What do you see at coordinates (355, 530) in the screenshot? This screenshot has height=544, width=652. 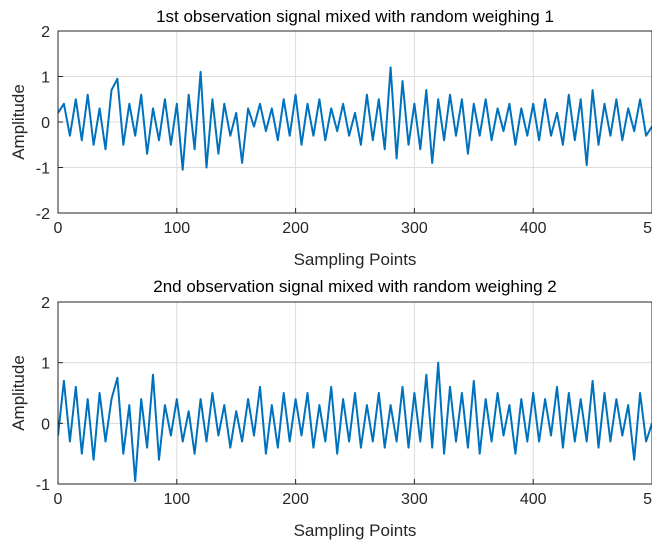 I see `subplot-2-xlabel: Sampling Points` at bounding box center [355, 530].